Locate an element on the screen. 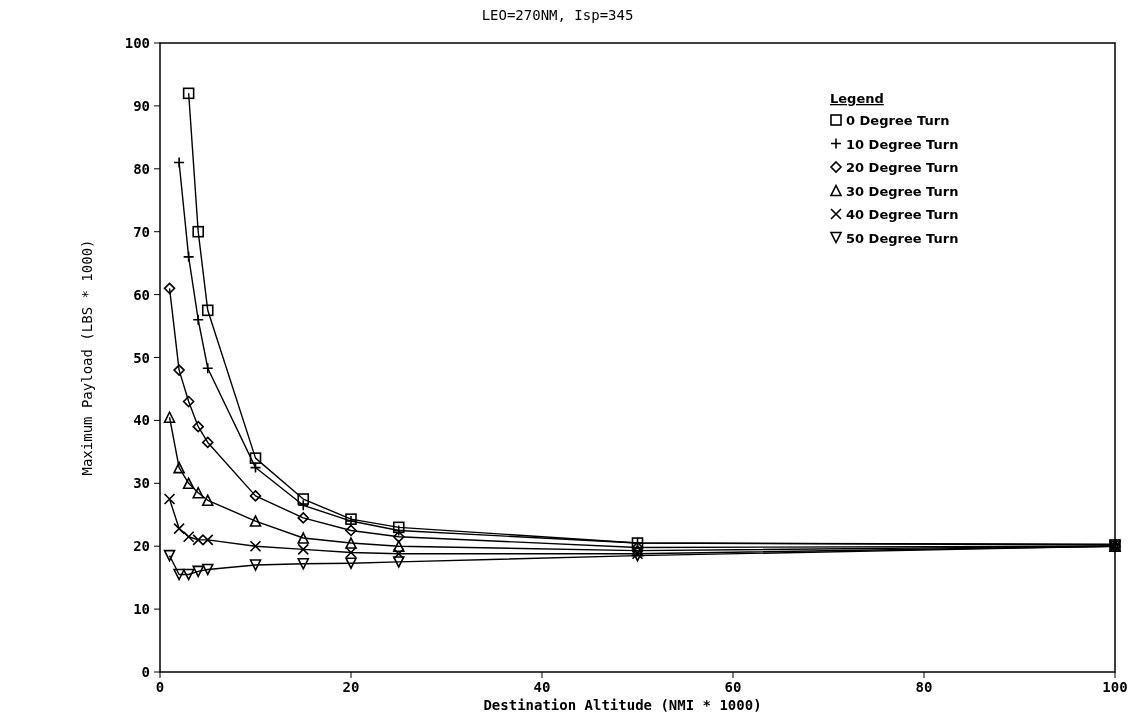 The height and width of the screenshot is (716, 1147). legend-label: 40 Degree Turn is located at coordinates (902, 214).